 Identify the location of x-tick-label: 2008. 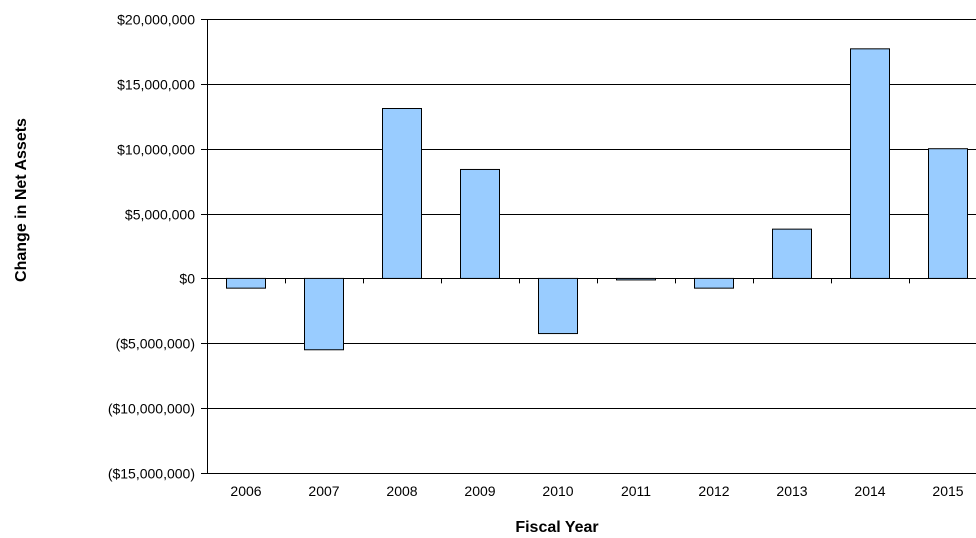
(401, 491).